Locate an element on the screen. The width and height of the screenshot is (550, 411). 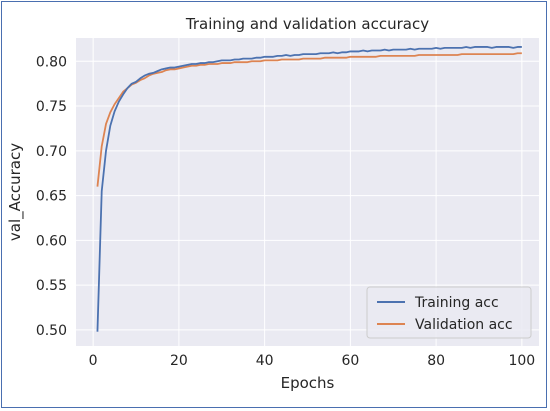
x-axis-label: Epochs is located at coordinates (308, 383).